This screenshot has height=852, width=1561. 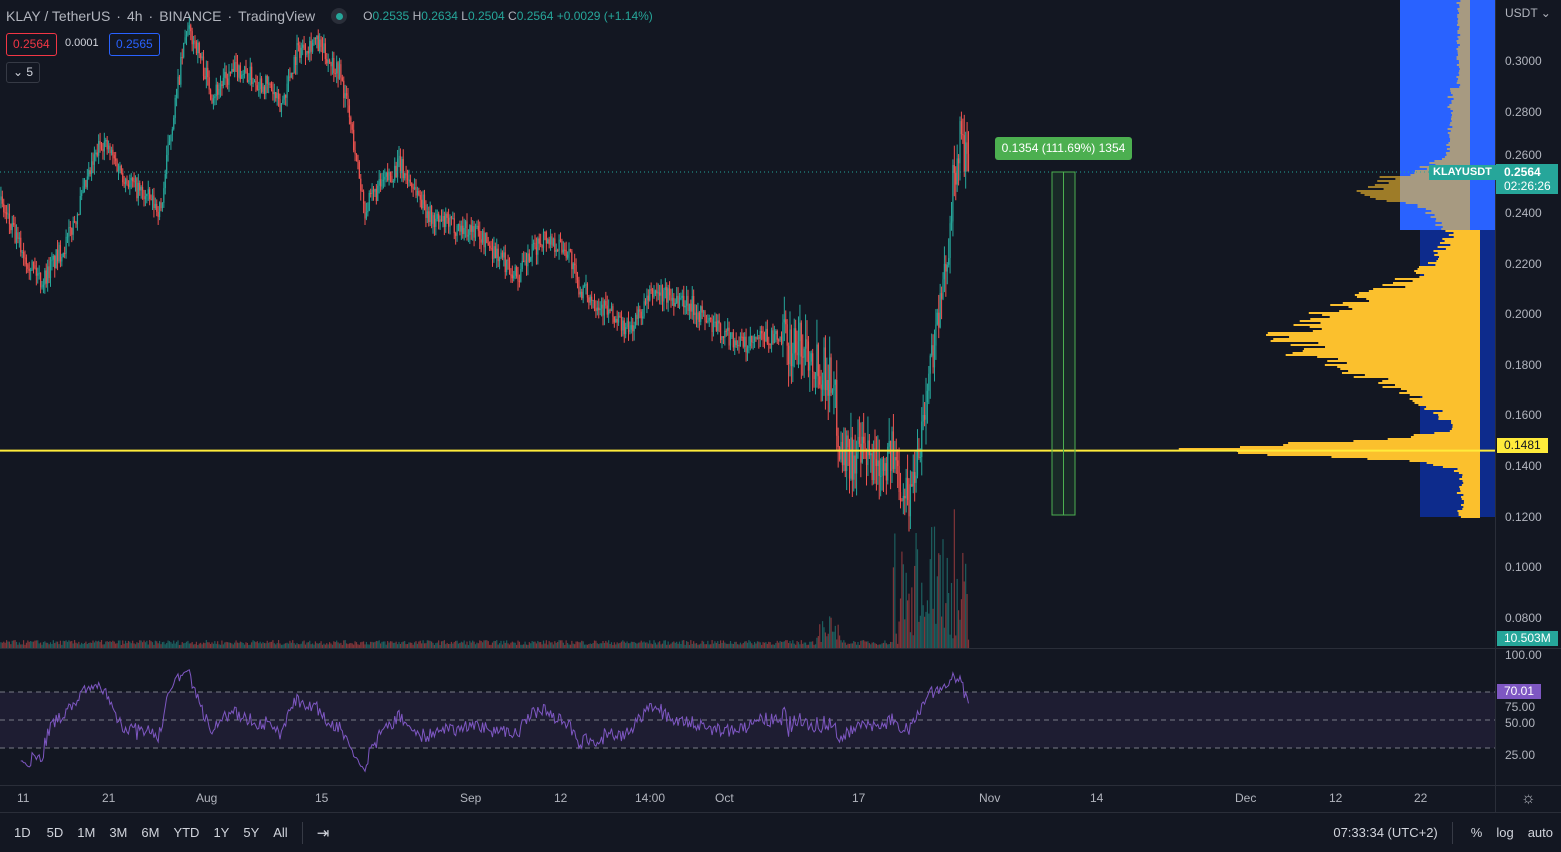 What do you see at coordinates (1476, 832) in the screenshot?
I see `percent-toggle: %` at bounding box center [1476, 832].